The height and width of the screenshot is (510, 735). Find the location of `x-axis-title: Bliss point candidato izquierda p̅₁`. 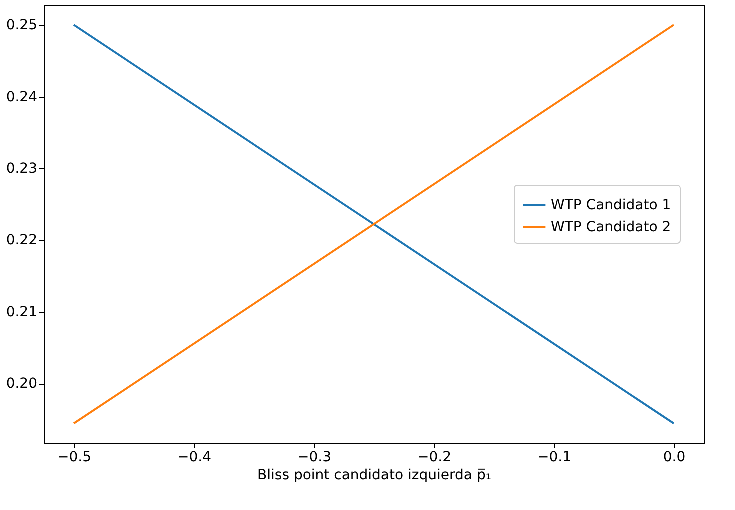

x-axis-title: Bliss point candidato izquierda p̅₁ is located at coordinates (375, 476).